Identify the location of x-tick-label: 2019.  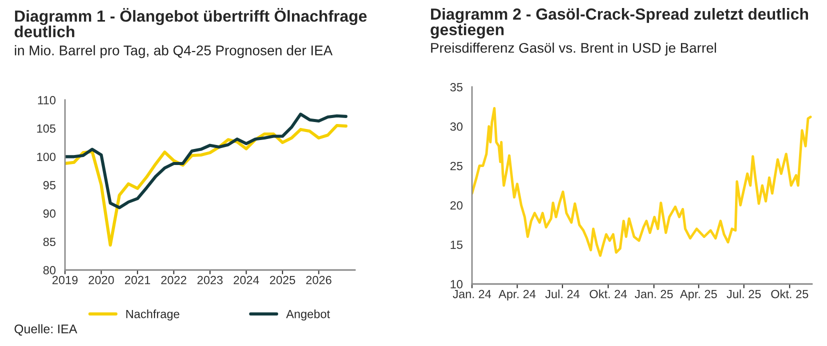
(65, 280).